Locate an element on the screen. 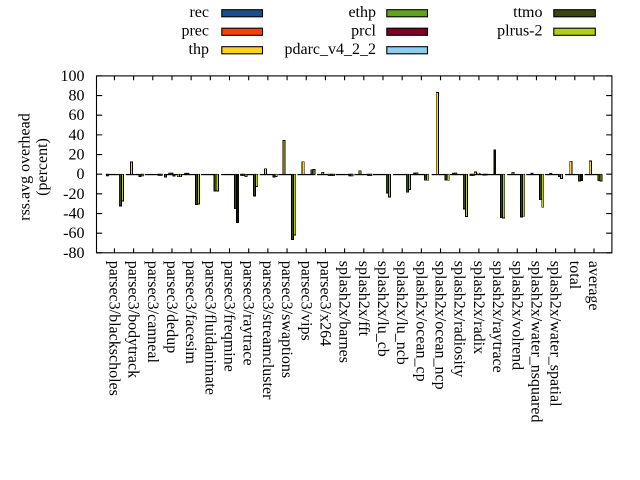 This screenshot has width=640, height=480. svg-text: 20 is located at coordinates (77, 155).